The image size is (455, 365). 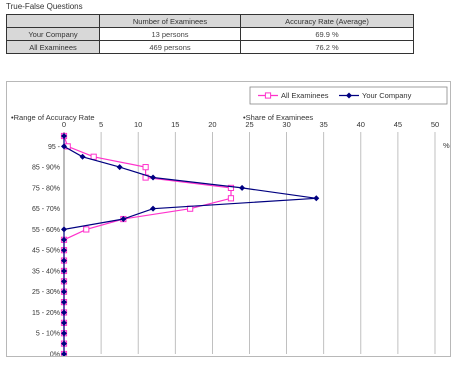 I want to click on top-axis-unit: %, so click(x=446, y=145).